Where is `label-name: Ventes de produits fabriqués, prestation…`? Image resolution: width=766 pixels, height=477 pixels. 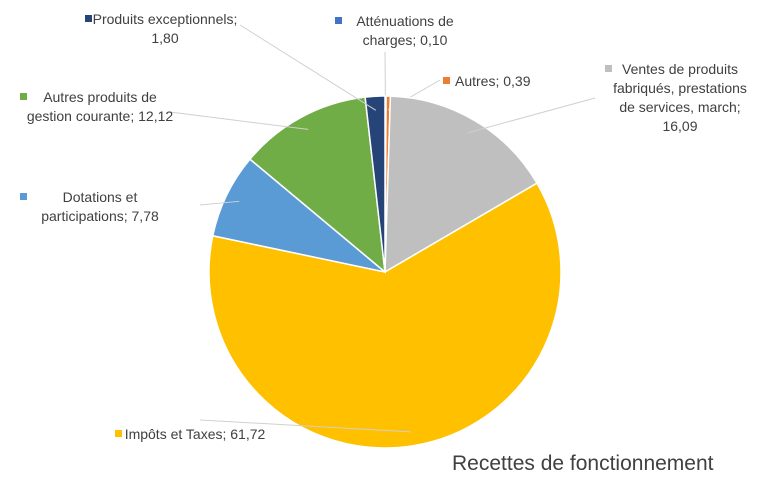 label-name: Ventes de produits fabriqués, prestation… is located at coordinates (680, 88).